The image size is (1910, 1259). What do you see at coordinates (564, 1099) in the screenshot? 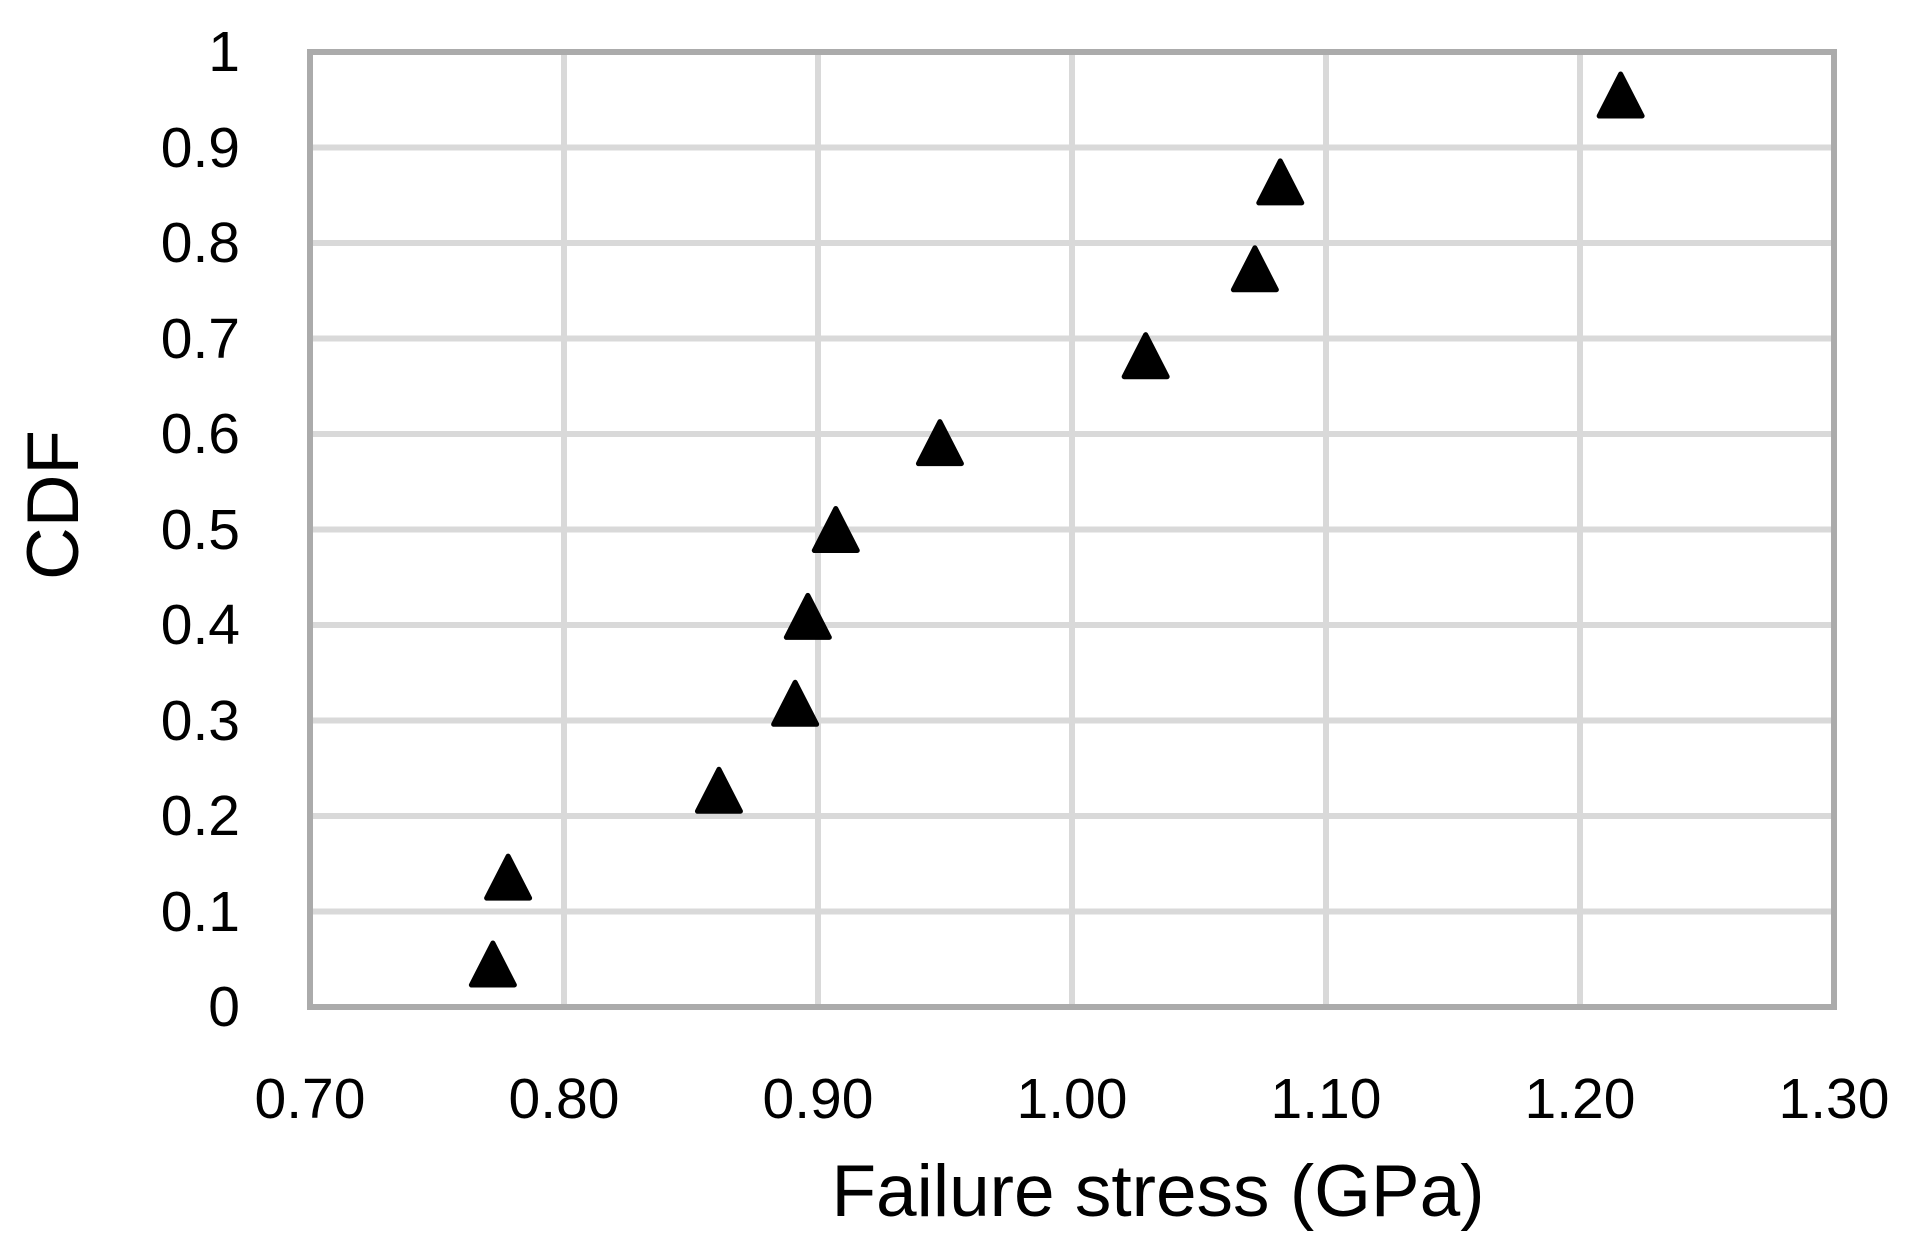
I see `x-axis-tick-label: 0.80` at bounding box center [564, 1099].